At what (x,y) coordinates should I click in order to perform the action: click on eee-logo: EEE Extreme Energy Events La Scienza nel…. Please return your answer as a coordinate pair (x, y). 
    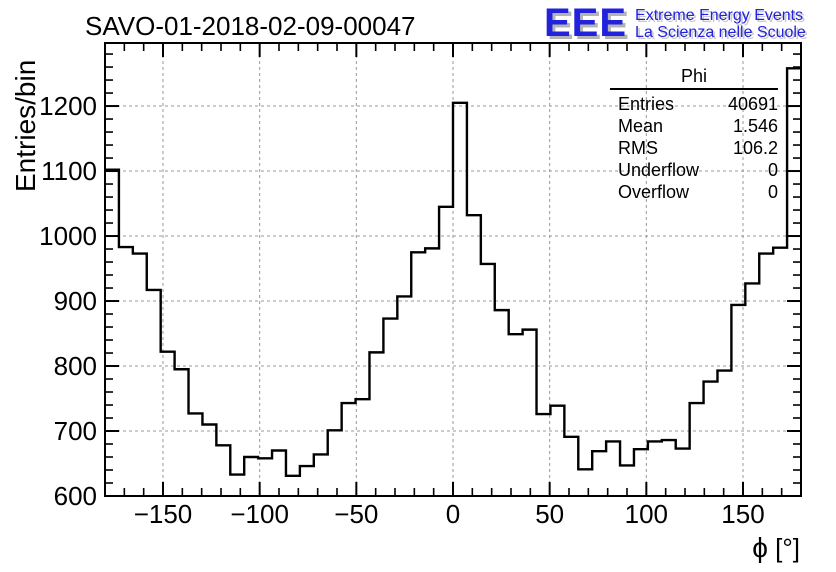
    Looking at the image, I should click on (675, 23).